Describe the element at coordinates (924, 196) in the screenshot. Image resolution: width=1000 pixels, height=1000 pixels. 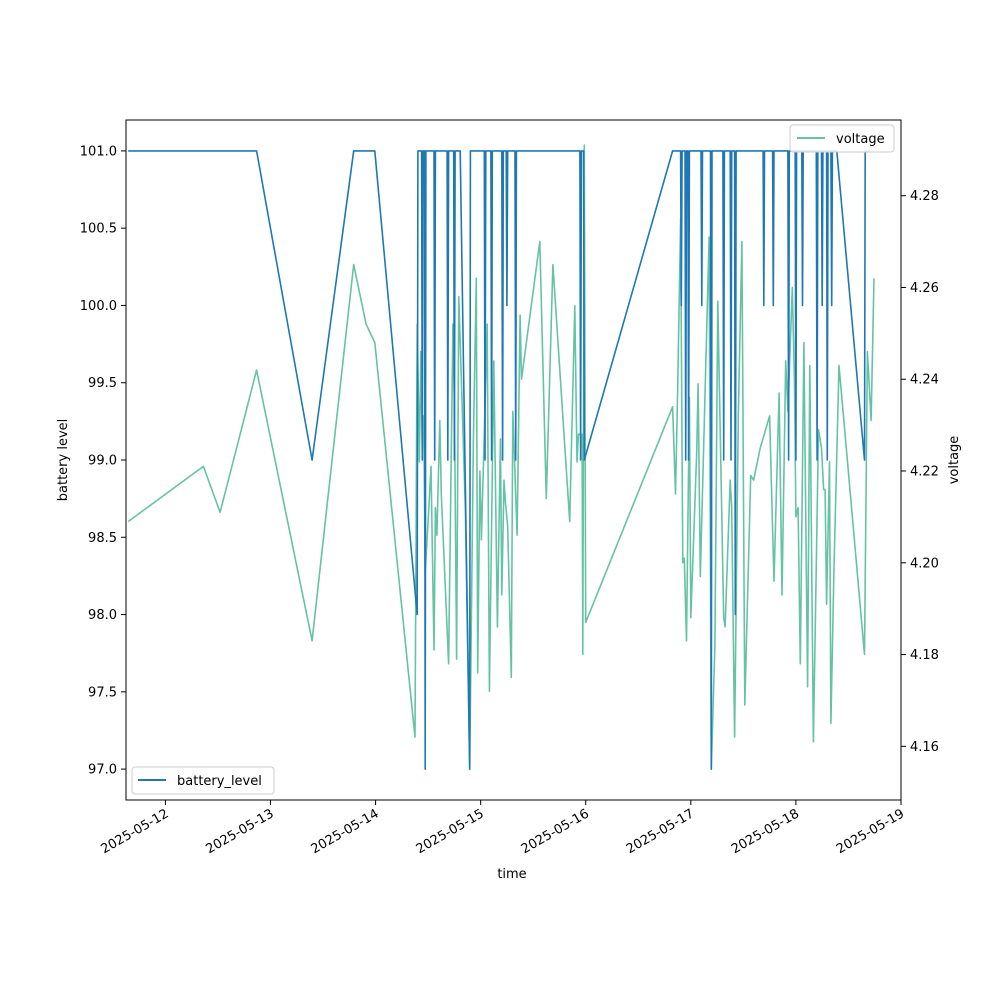
I see `right-y-tick-label: 4.28` at that location.